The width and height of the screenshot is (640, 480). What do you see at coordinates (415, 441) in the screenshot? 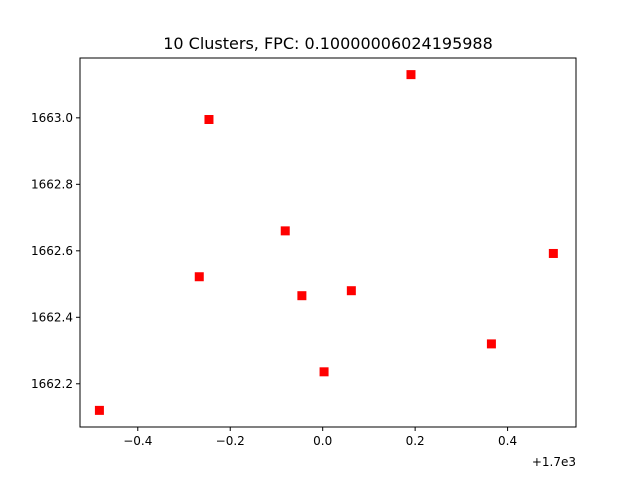
I see `x-tick-label: 0.2` at bounding box center [415, 441].